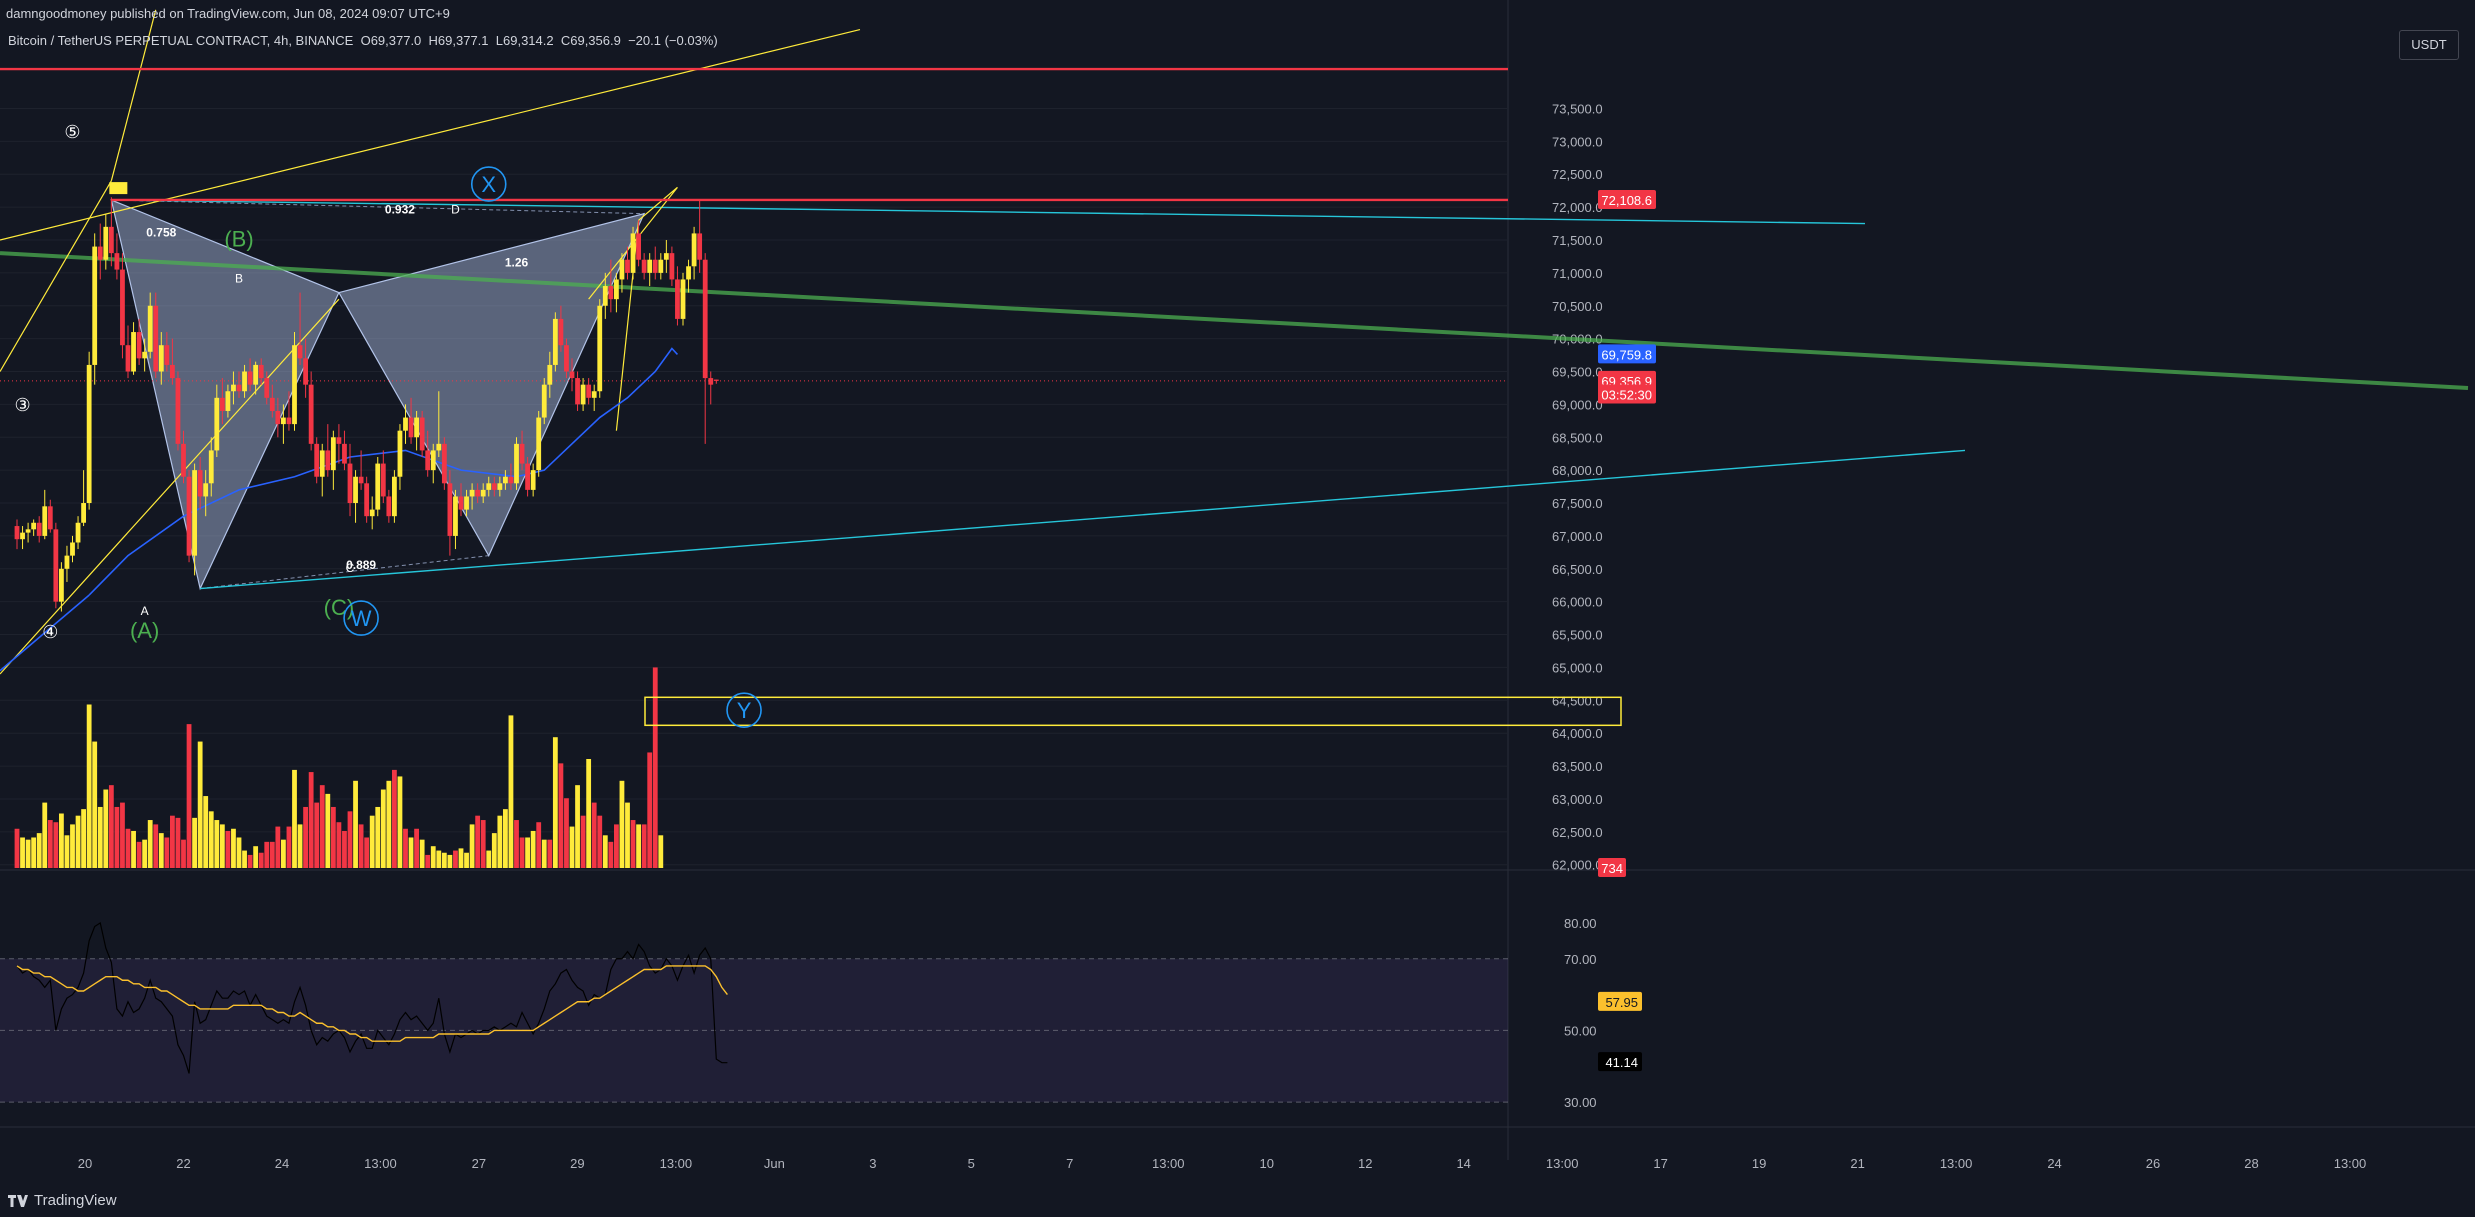 The height and width of the screenshot is (1217, 2475). I want to click on wave-label-green: (A), so click(144, 630).